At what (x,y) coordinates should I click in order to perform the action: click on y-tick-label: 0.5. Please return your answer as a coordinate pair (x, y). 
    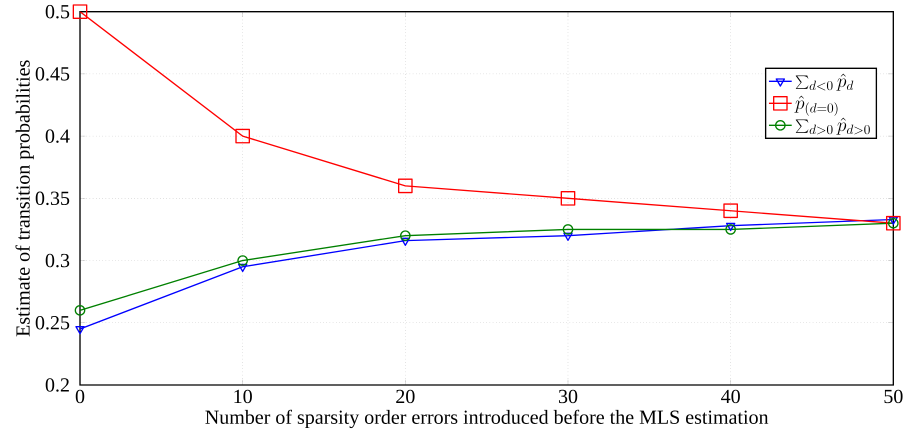
    Looking at the image, I should click on (58, 11).